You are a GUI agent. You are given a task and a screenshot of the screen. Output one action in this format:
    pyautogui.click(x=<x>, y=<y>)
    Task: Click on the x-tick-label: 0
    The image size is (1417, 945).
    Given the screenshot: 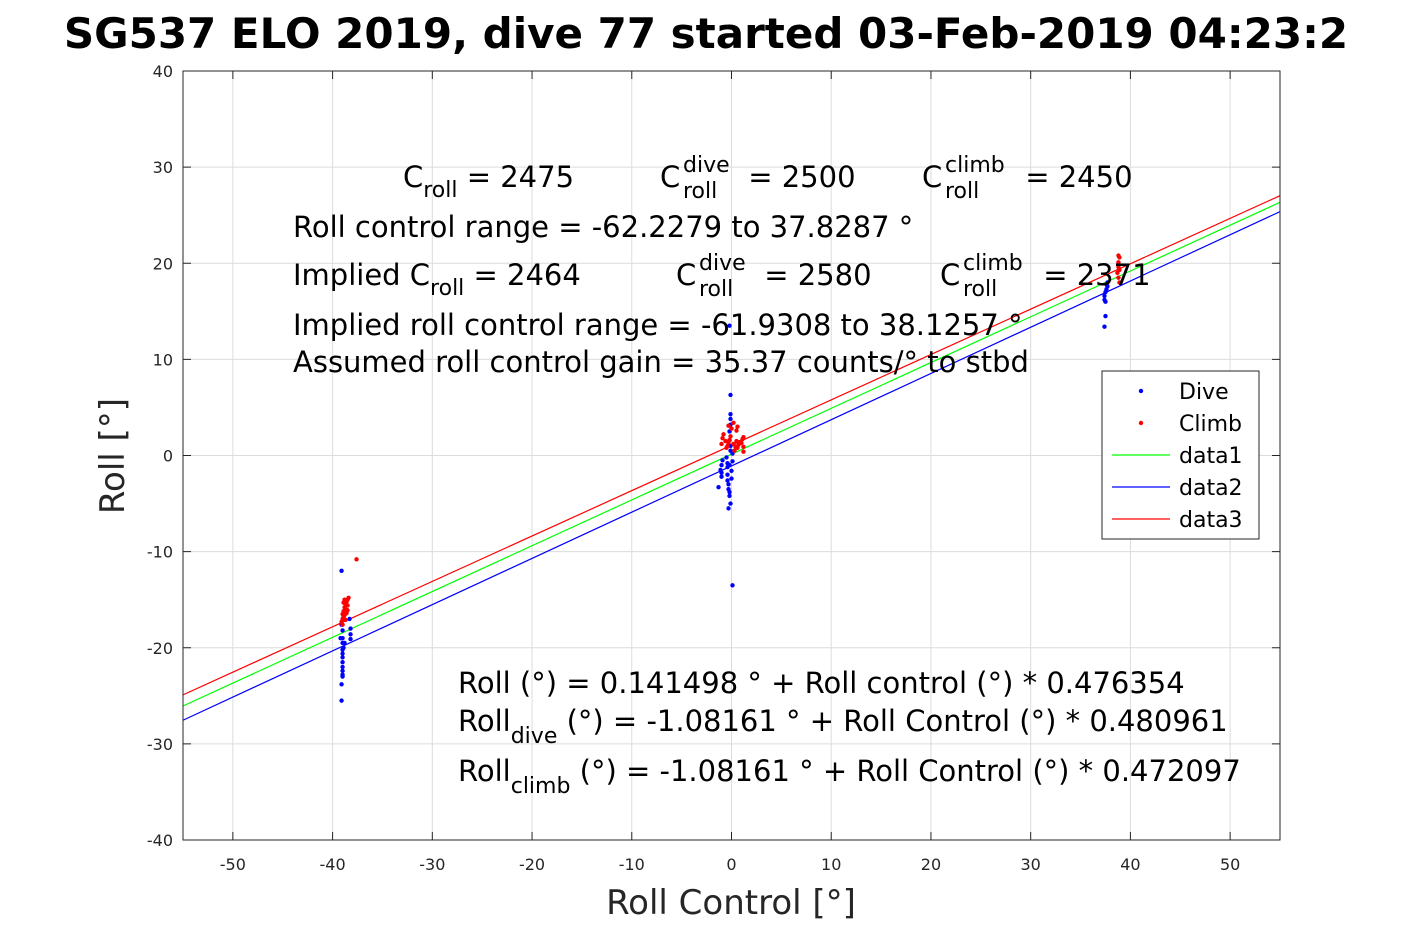 What is the action you would take?
    pyautogui.click(x=731, y=864)
    